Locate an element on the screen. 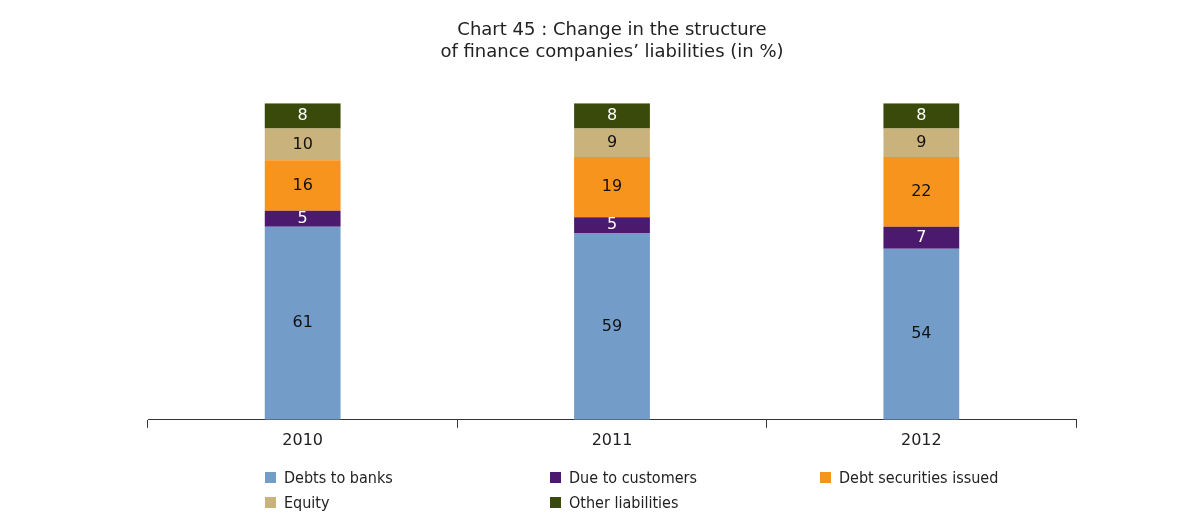 The height and width of the screenshot is (528, 1200). data-label: 10 is located at coordinates (302, 143).